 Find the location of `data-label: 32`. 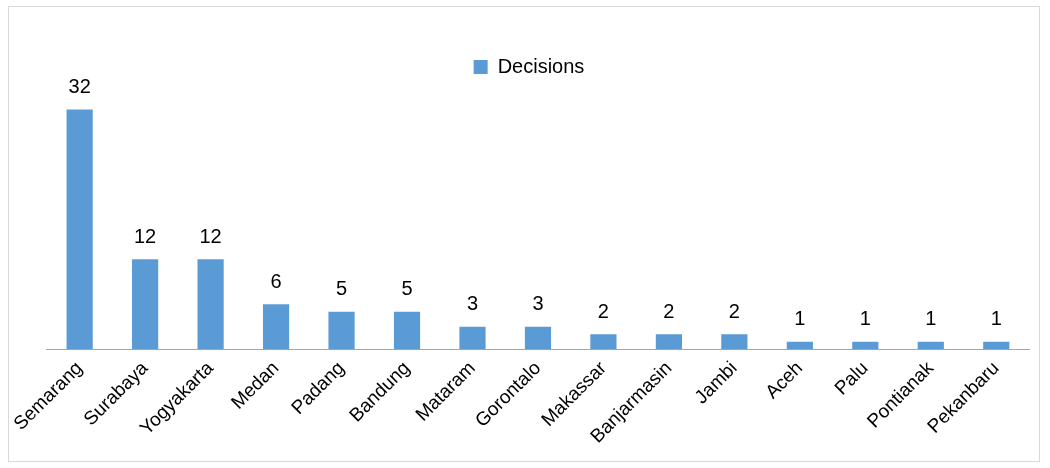

data-label: 32 is located at coordinates (79, 85).